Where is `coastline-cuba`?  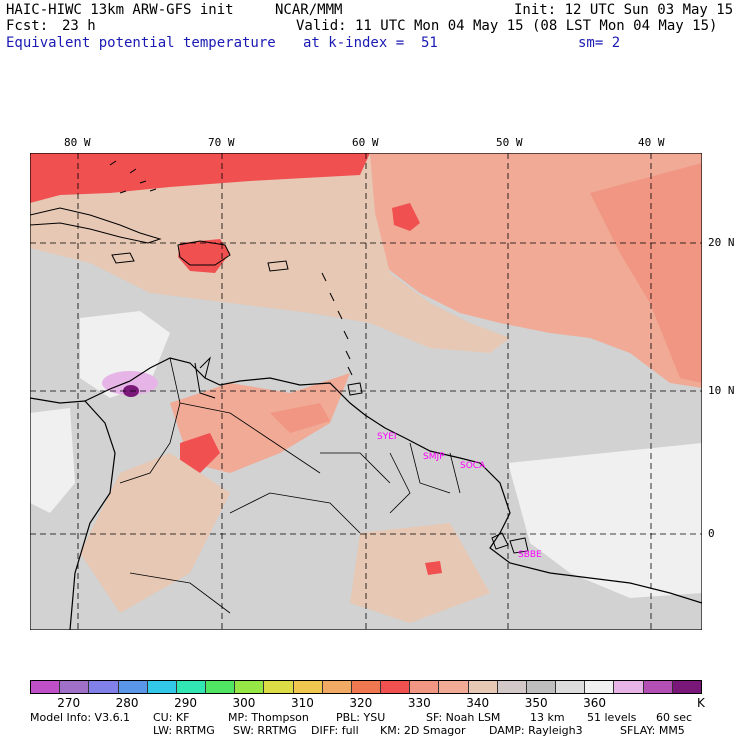
coastline-cuba is located at coordinates (96, 225).